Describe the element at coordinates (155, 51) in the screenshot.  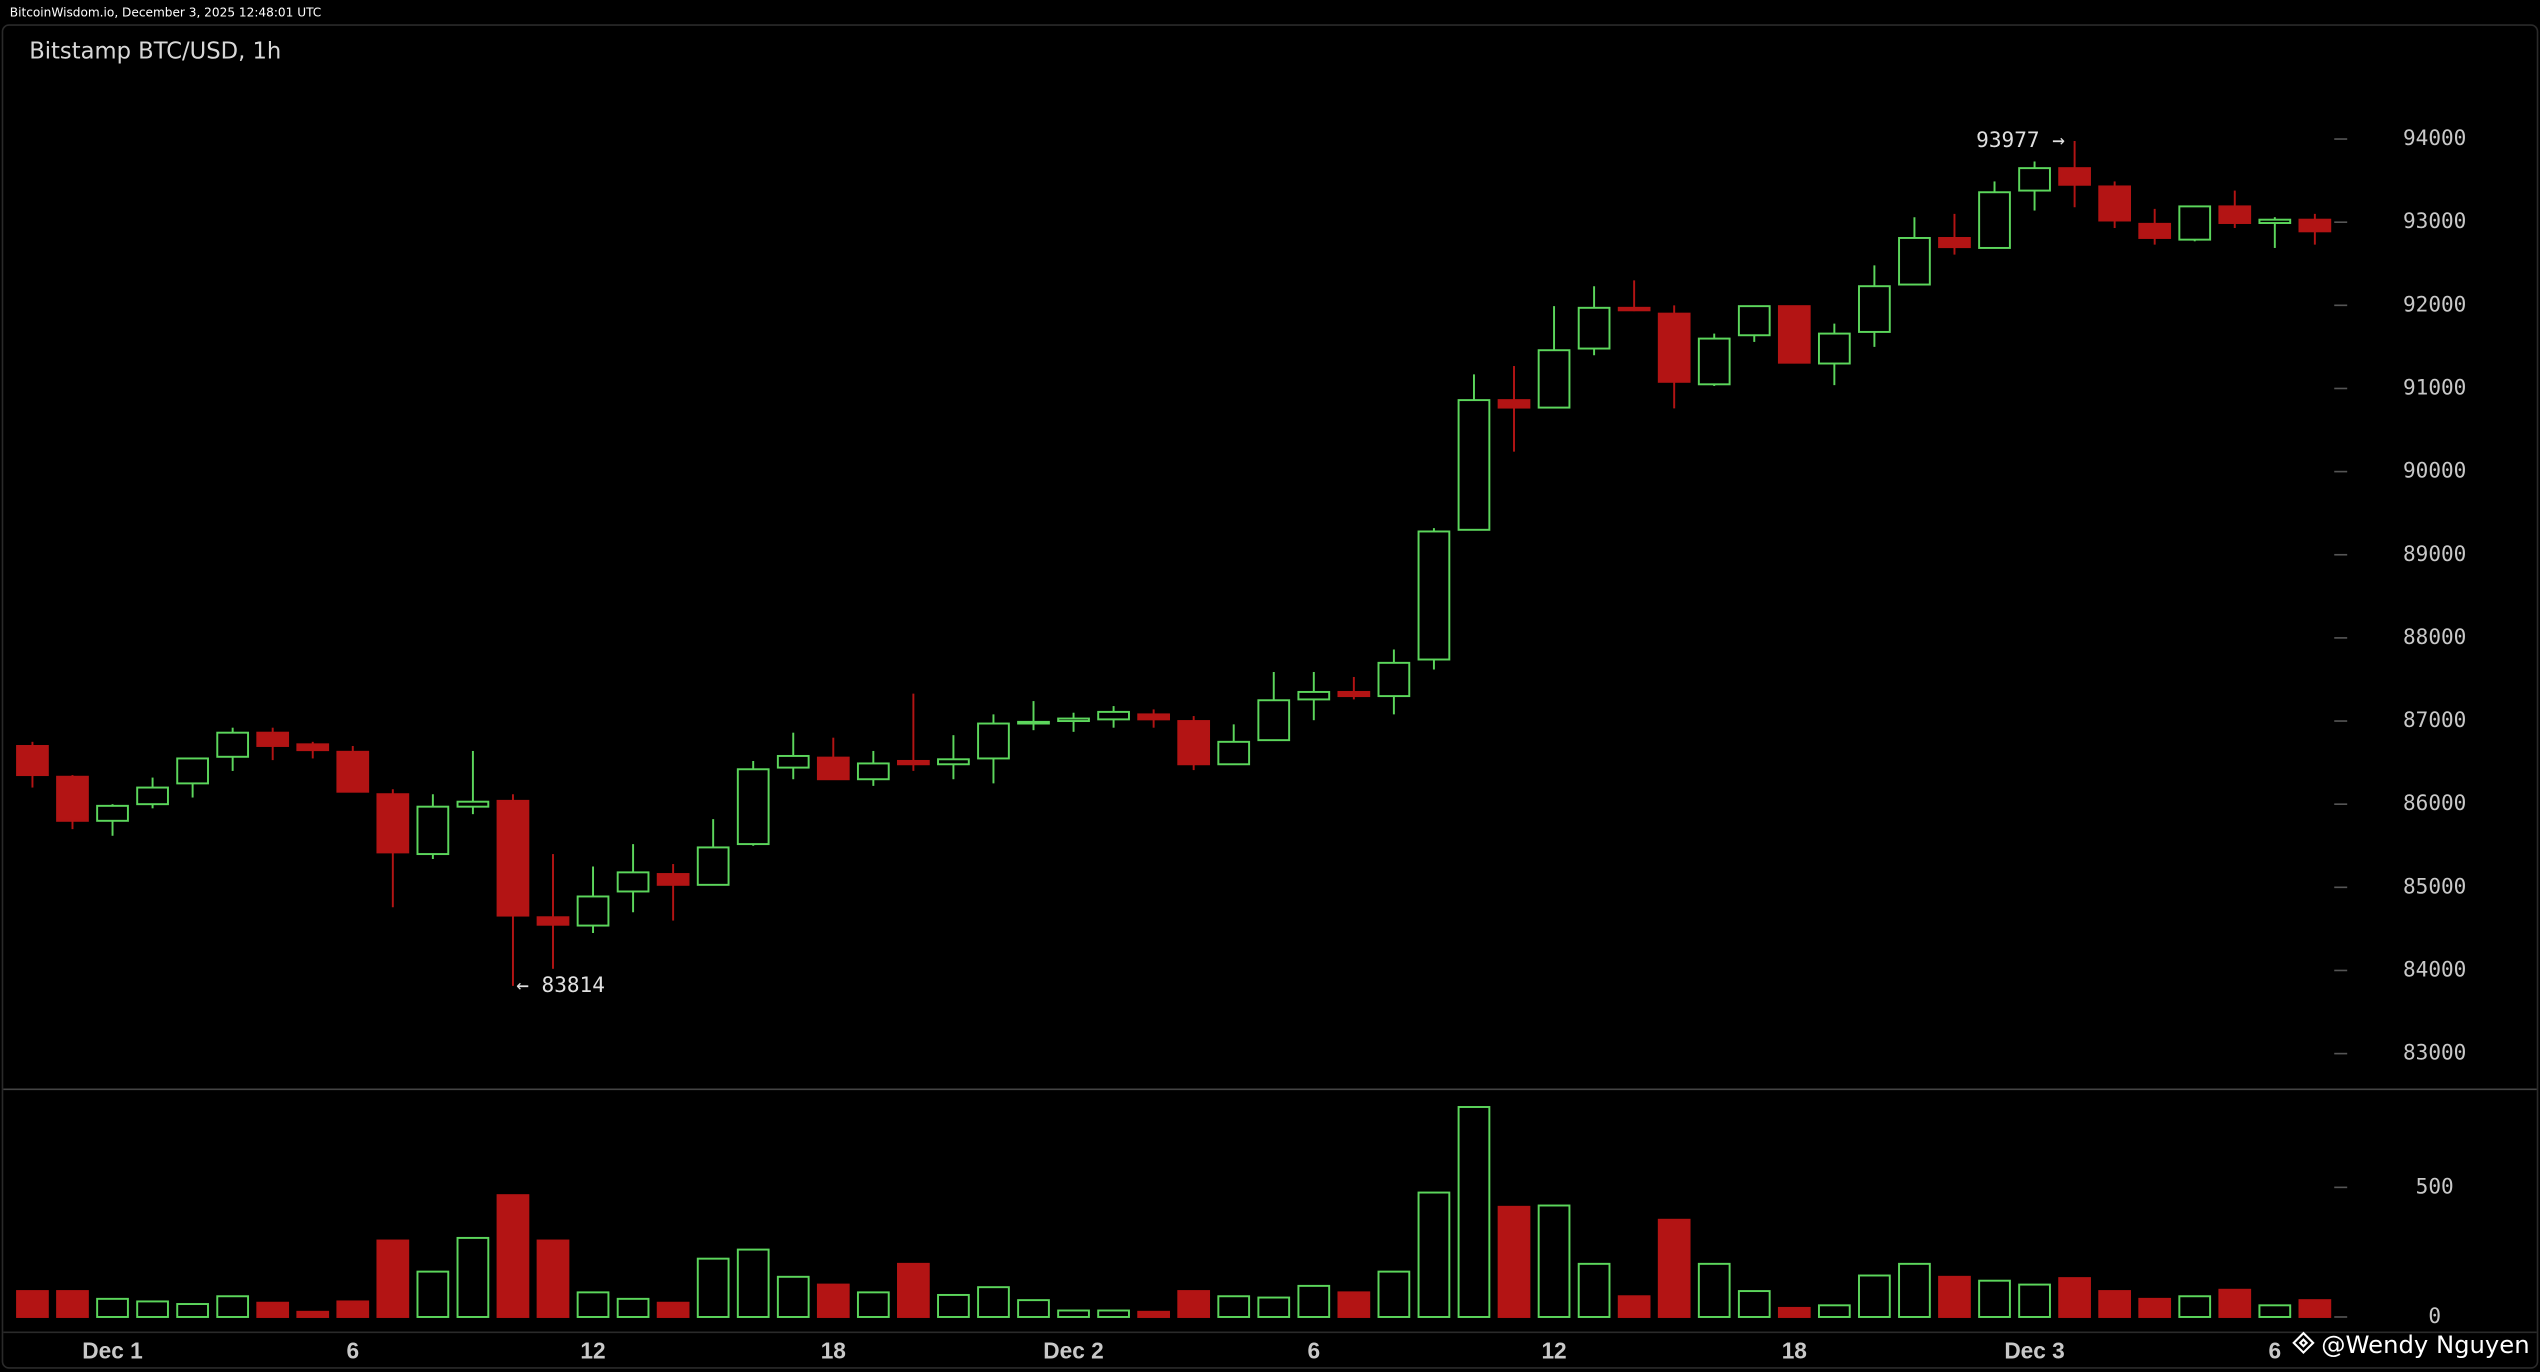
I see `chart-title: Bitstamp BTC/USD, 1h` at that location.